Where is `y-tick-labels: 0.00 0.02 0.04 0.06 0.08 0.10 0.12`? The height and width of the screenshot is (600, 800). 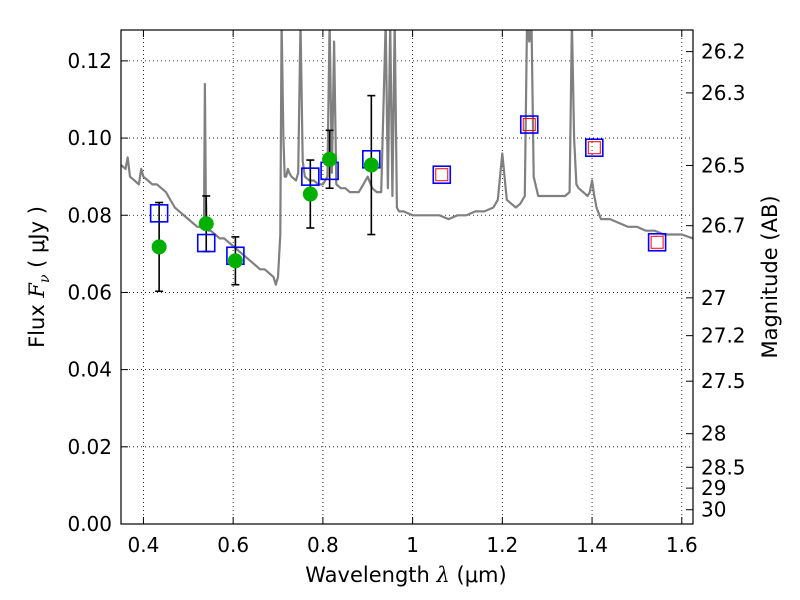
y-tick-labels: 0.00 0.02 0.04 0.06 0.08 0.10 0.12 is located at coordinates (89, 292).